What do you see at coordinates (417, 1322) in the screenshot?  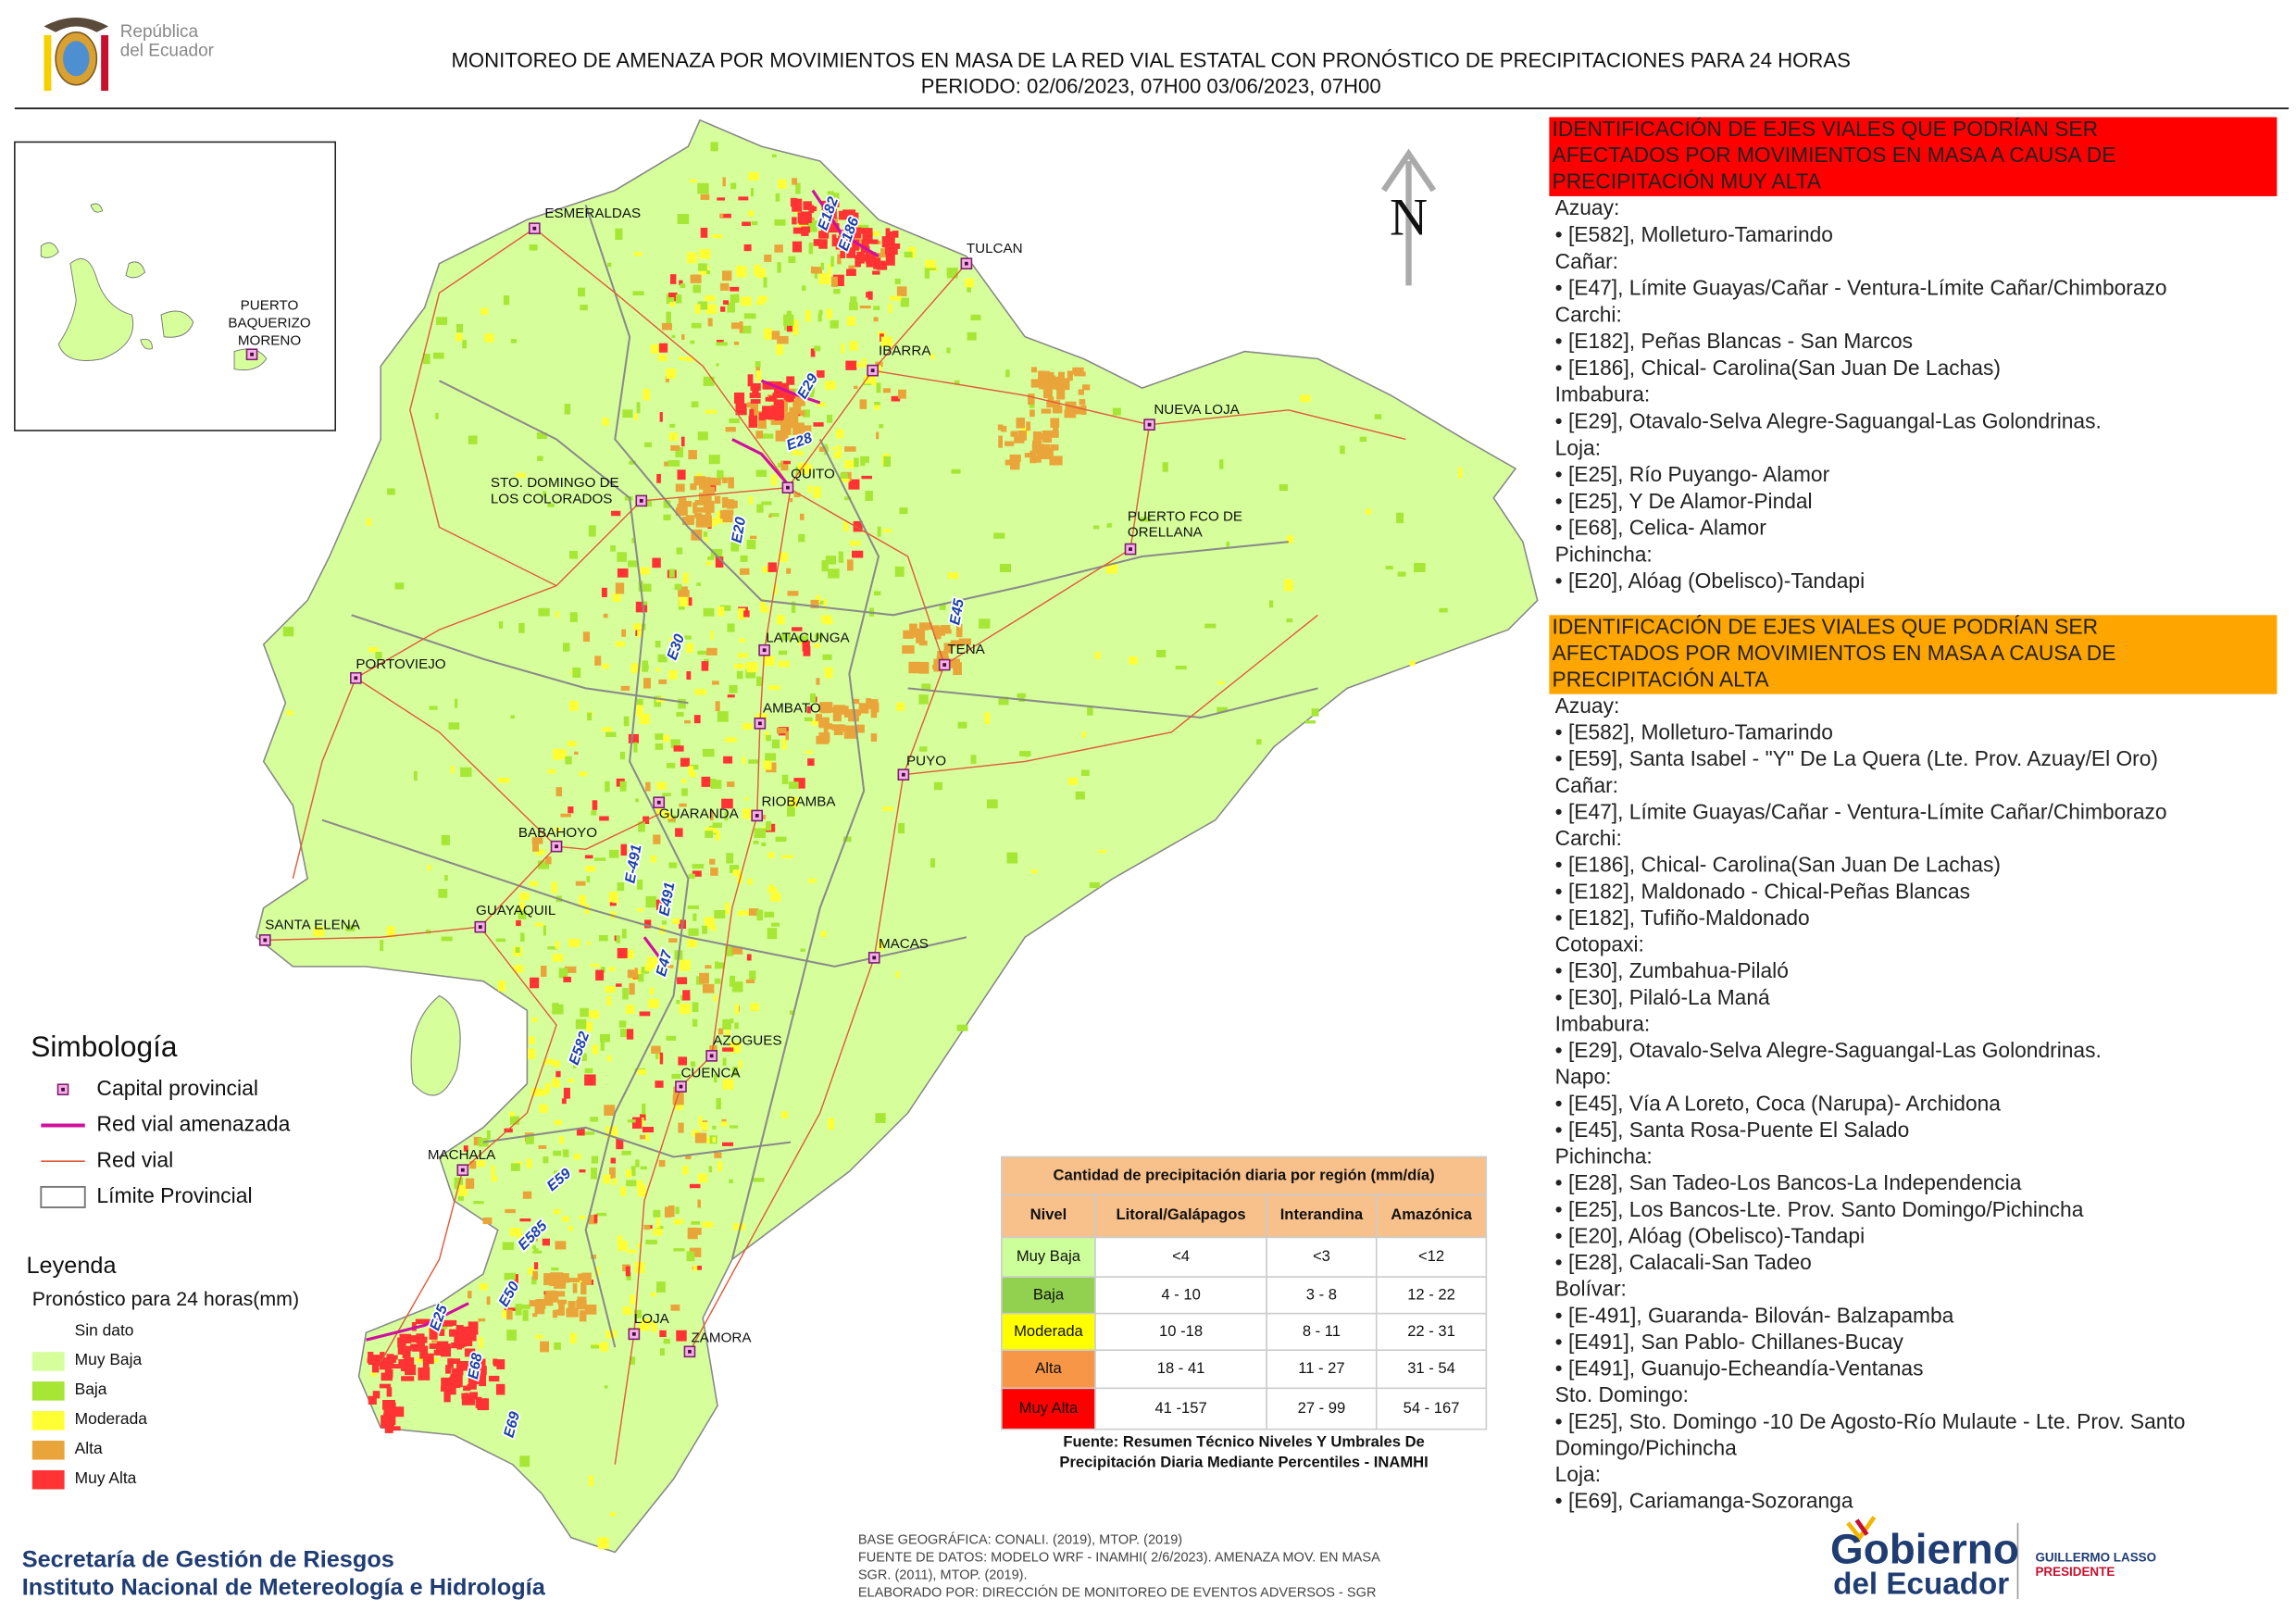 I see `threatened-road` at bounding box center [417, 1322].